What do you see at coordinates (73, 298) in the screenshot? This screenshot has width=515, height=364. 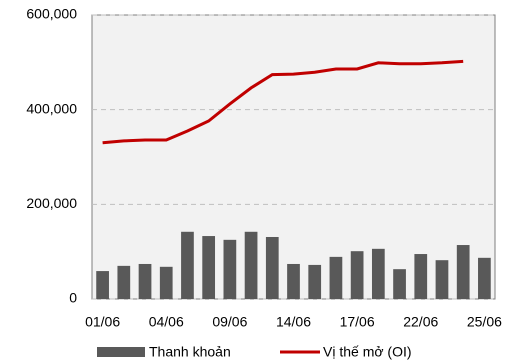 I see `y-tick-label: 0` at bounding box center [73, 298].